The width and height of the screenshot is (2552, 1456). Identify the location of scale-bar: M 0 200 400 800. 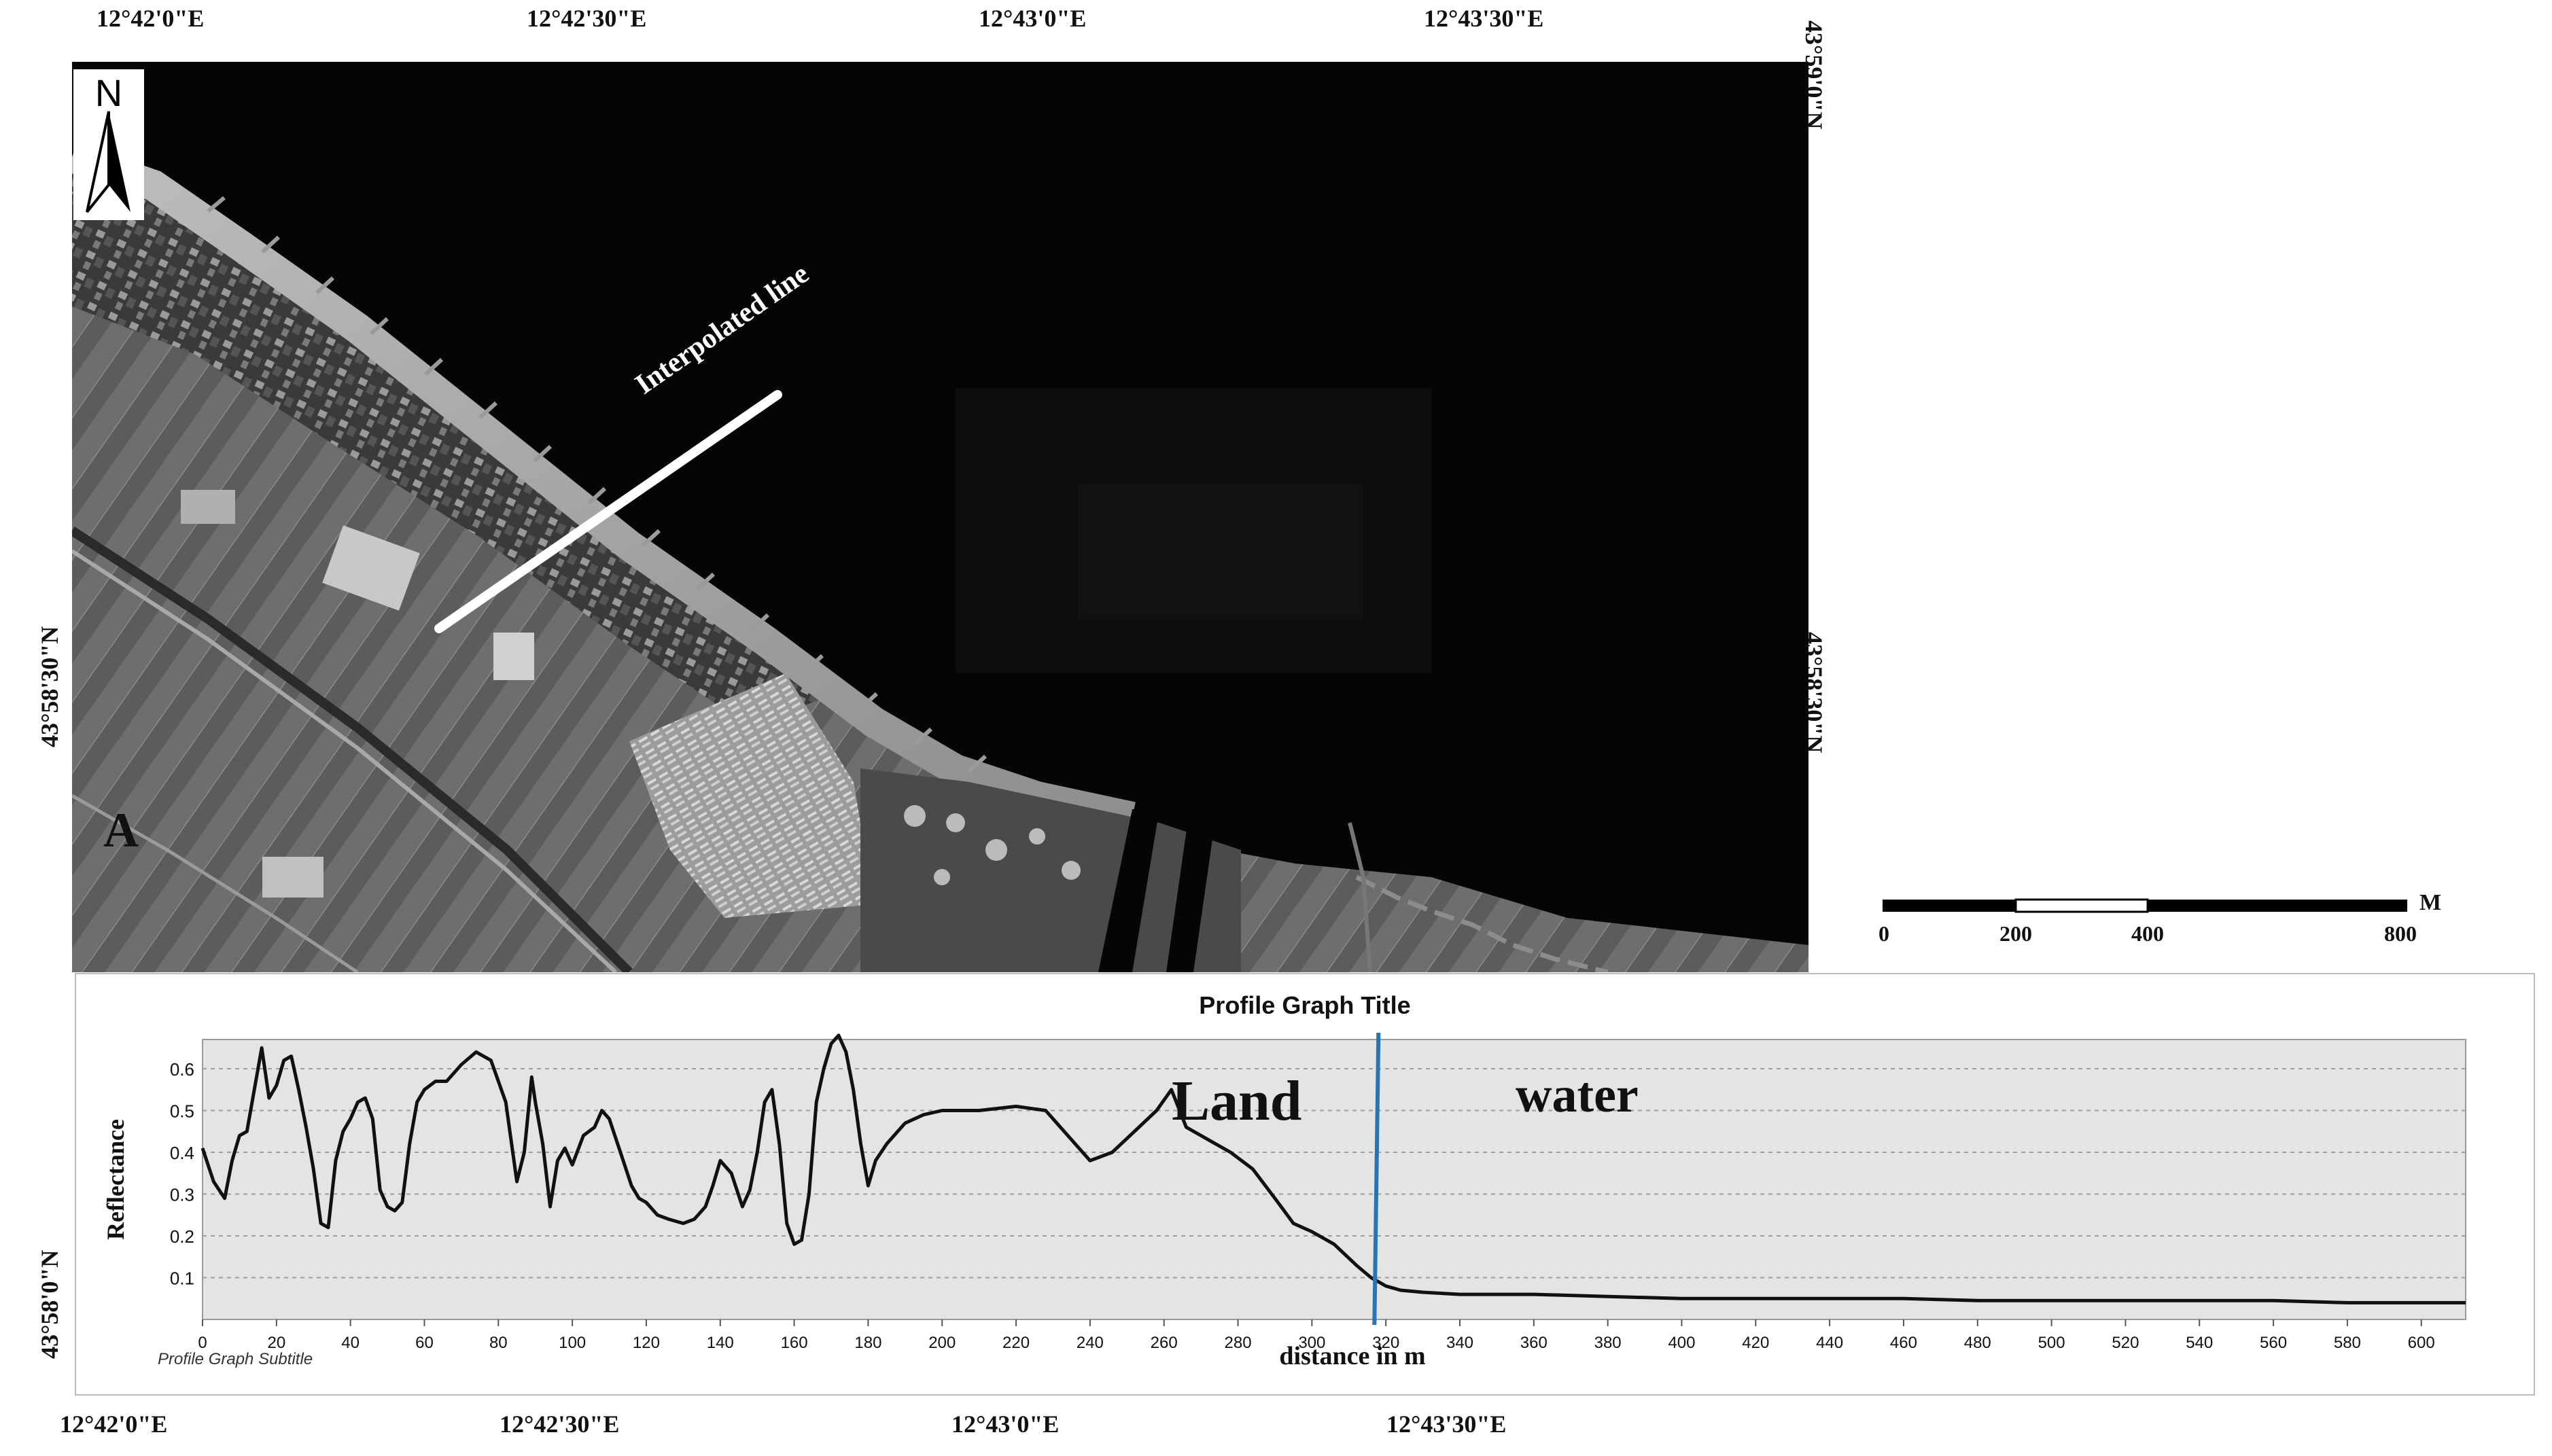
(2160, 925).